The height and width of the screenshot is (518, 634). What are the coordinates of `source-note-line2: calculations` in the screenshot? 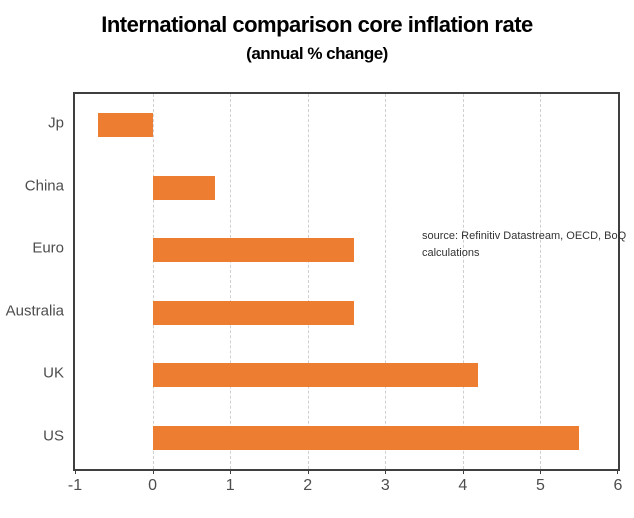 It's located at (451, 253).